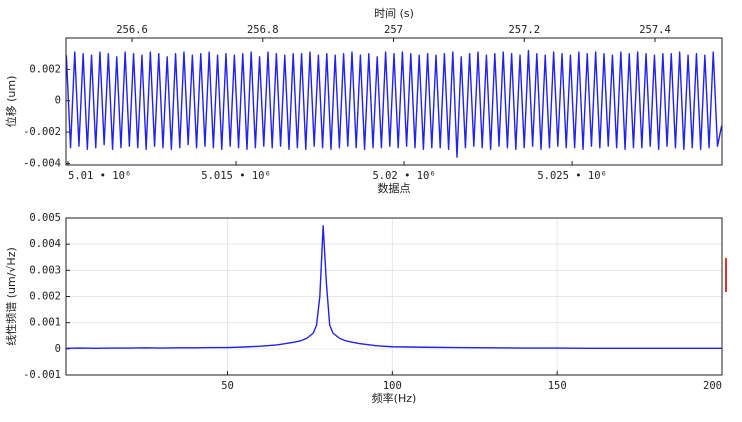 The height and width of the screenshot is (422, 742). I want to click on x2-tick-label: 257.2, so click(524, 30).